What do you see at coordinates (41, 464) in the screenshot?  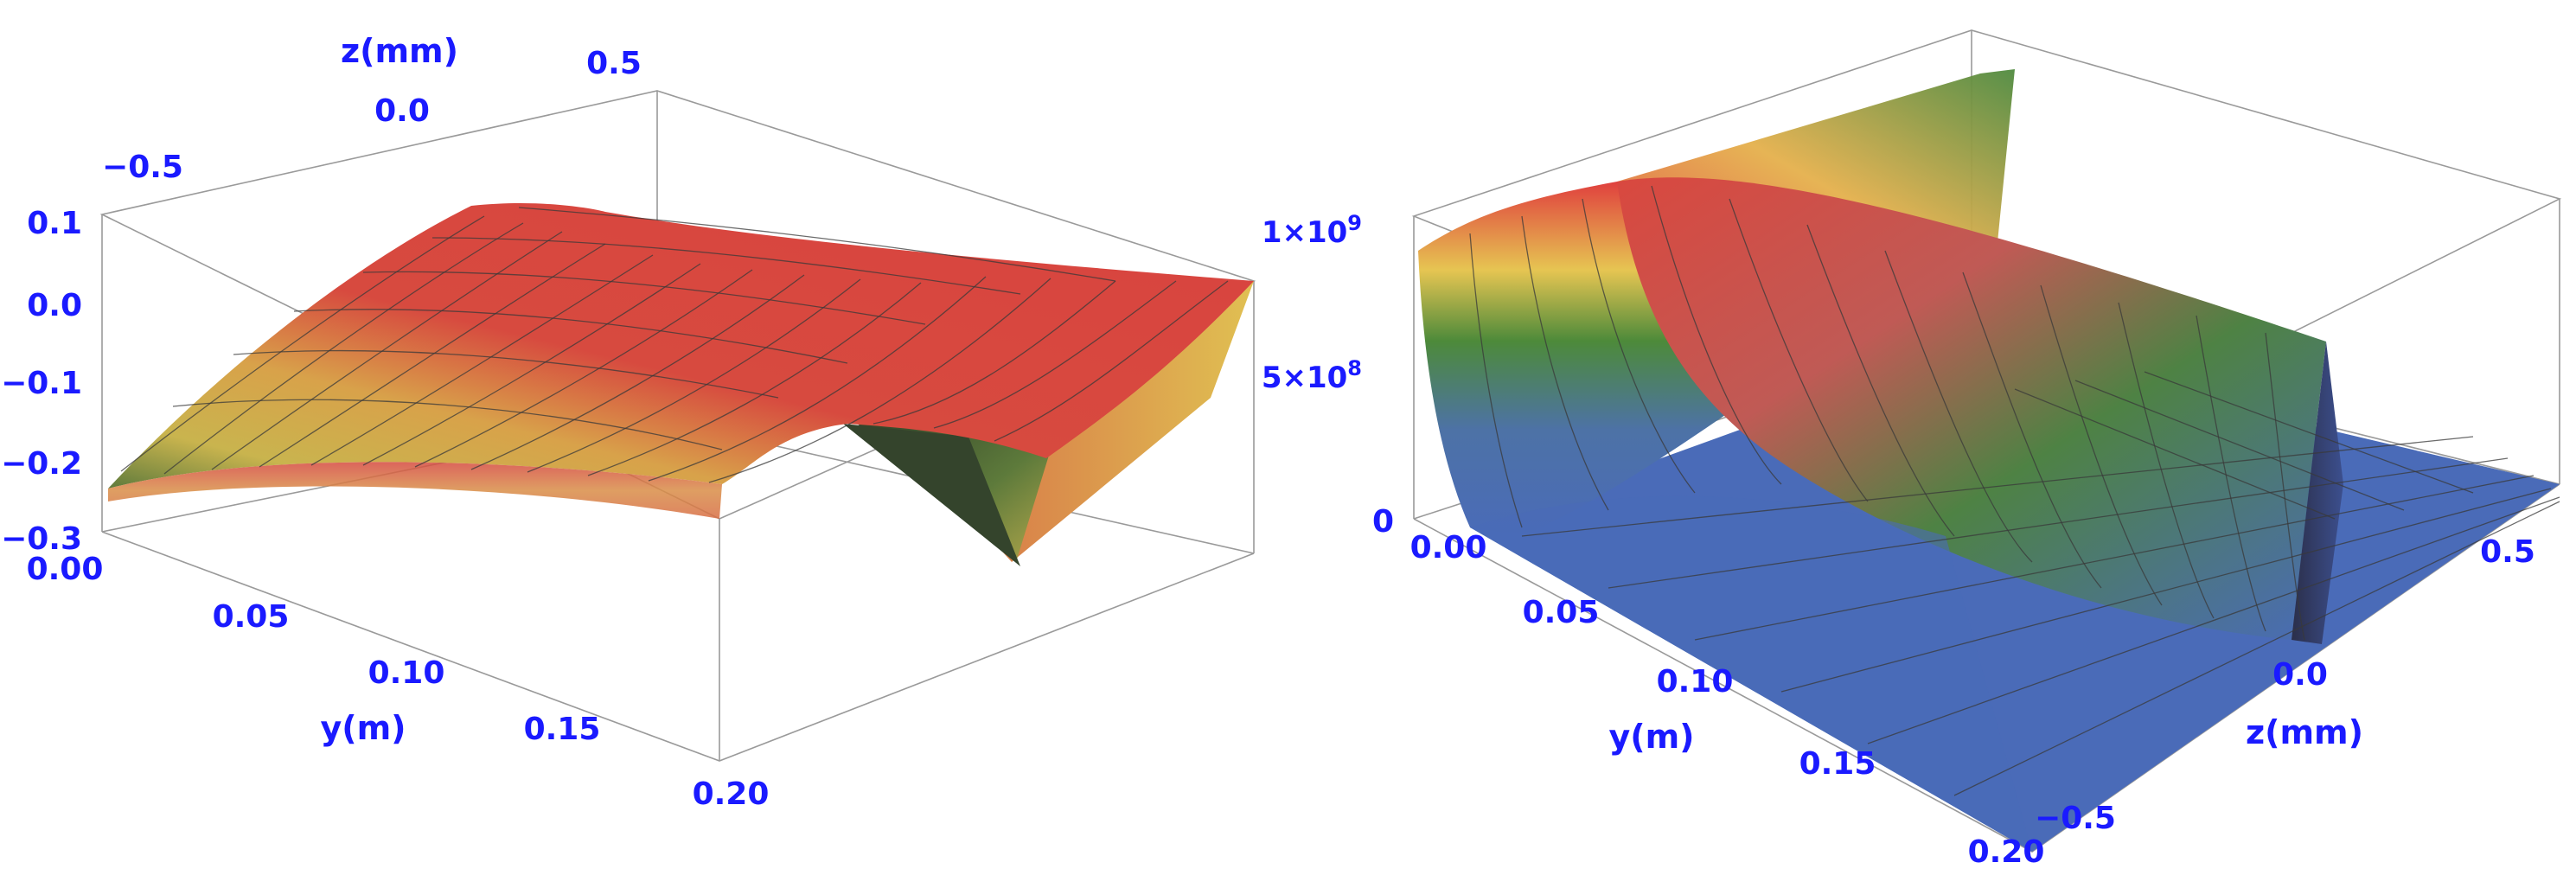 I see `left-v-tick: −0.2` at bounding box center [41, 464].